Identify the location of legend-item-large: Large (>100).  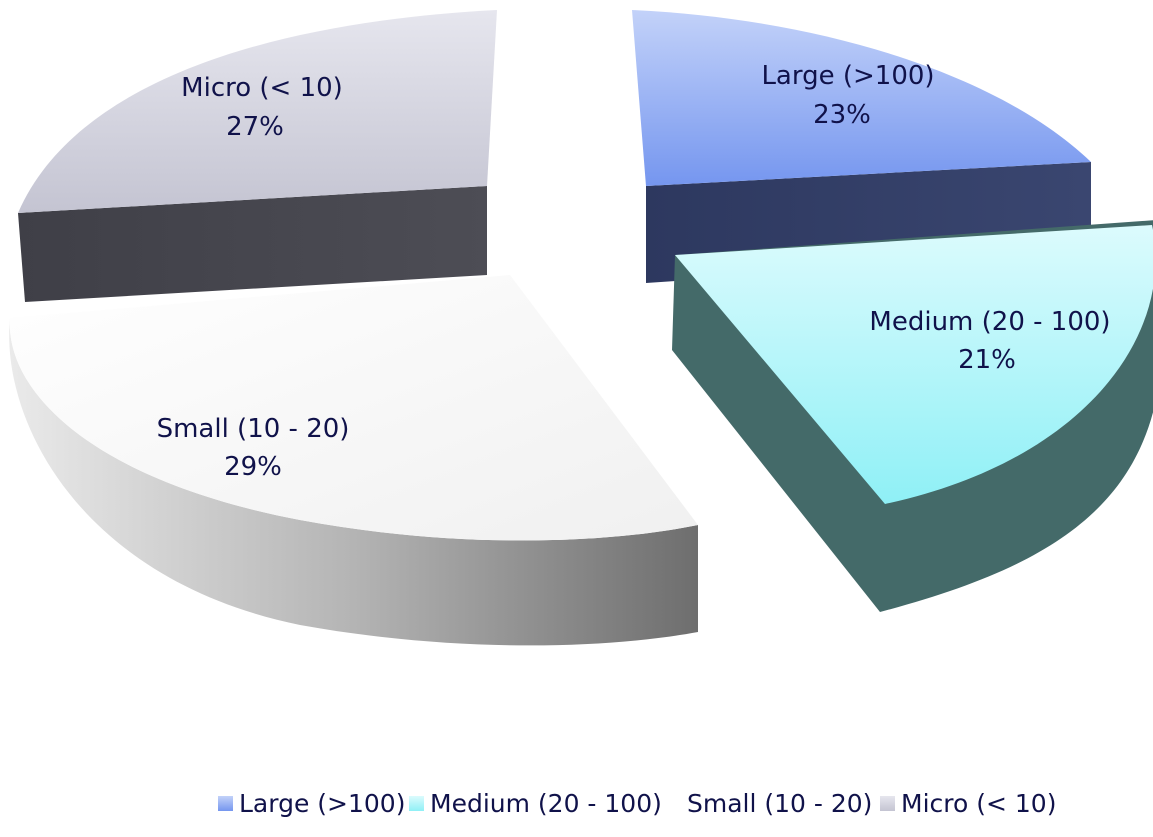
(311, 803).